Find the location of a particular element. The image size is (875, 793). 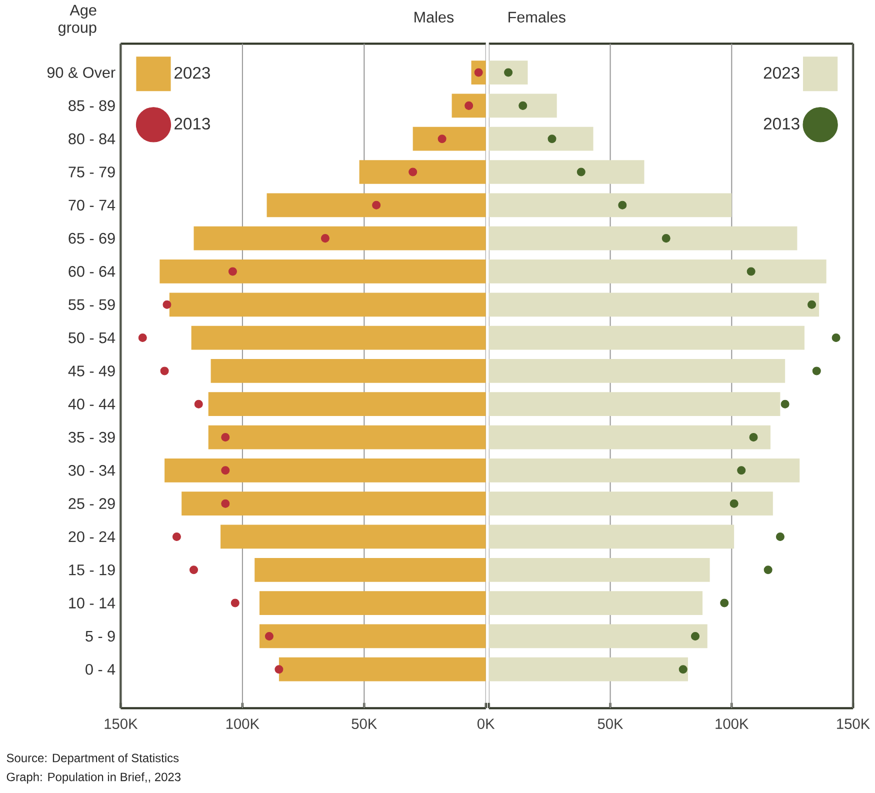

y-tick-label: 55 - 59 is located at coordinates (91, 304).